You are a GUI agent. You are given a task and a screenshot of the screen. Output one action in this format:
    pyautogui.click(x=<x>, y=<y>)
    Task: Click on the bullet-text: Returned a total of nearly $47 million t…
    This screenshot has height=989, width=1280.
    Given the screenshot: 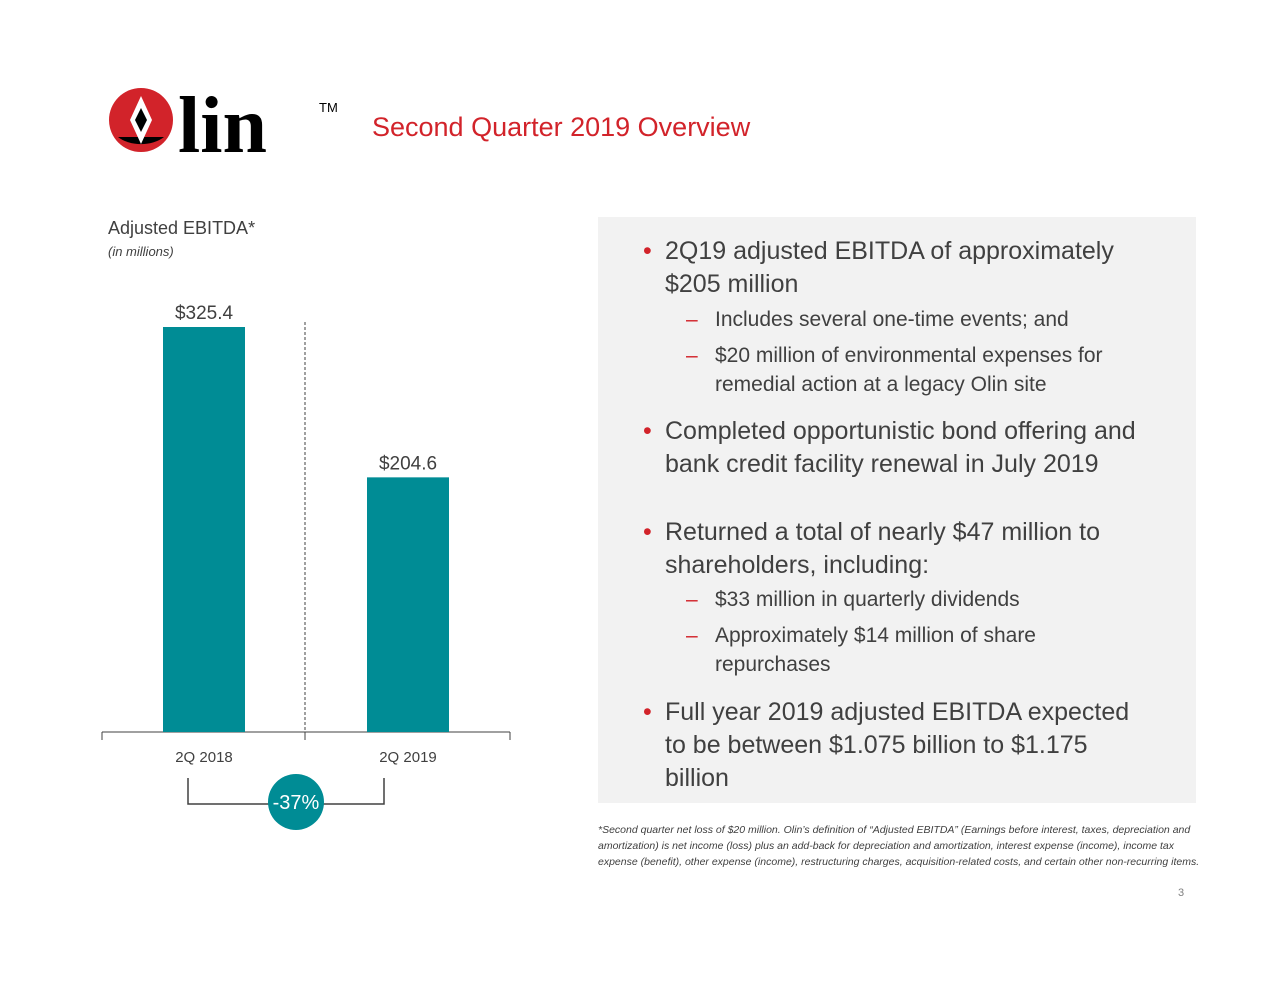 What is the action you would take?
    pyautogui.click(x=882, y=548)
    